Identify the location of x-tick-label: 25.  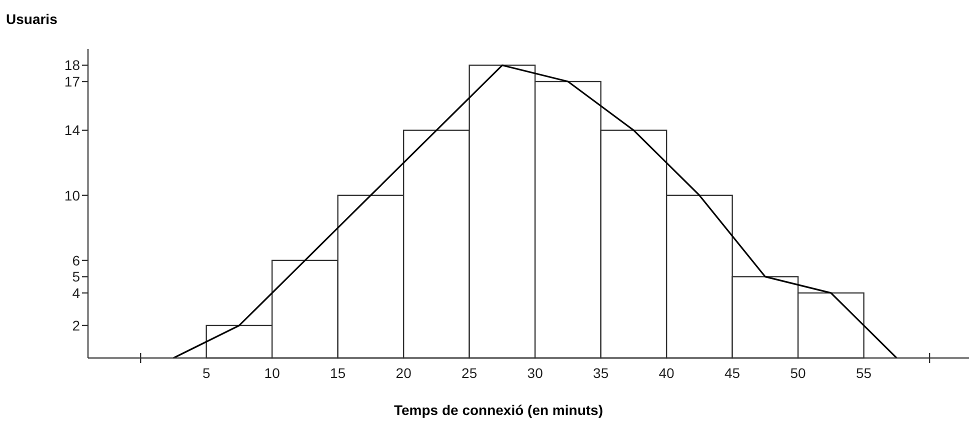
(470, 373).